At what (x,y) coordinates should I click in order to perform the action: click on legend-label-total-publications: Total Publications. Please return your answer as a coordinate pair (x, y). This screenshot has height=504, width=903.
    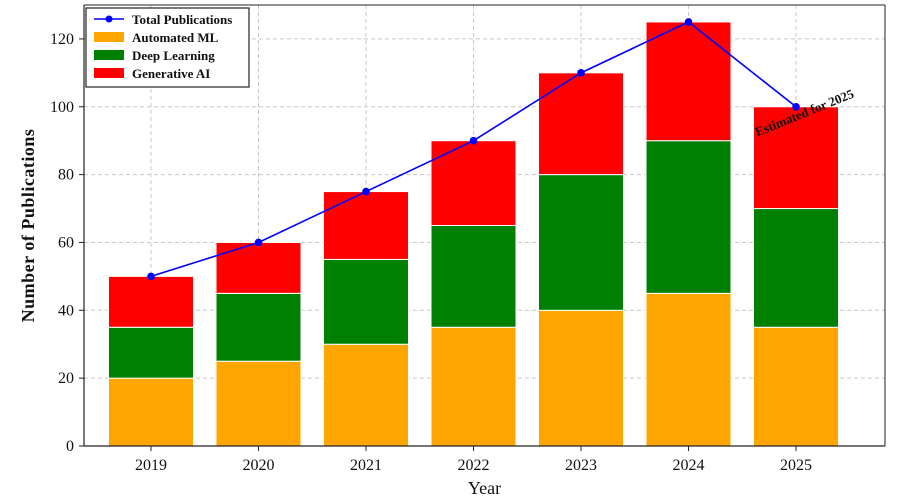
    Looking at the image, I should click on (182, 19).